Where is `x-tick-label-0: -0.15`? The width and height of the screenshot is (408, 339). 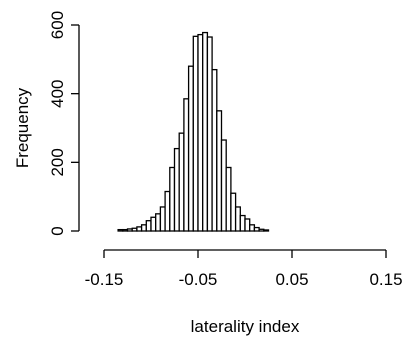
x-tick-label-0: -0.15 is located at coordinates (104, 279).